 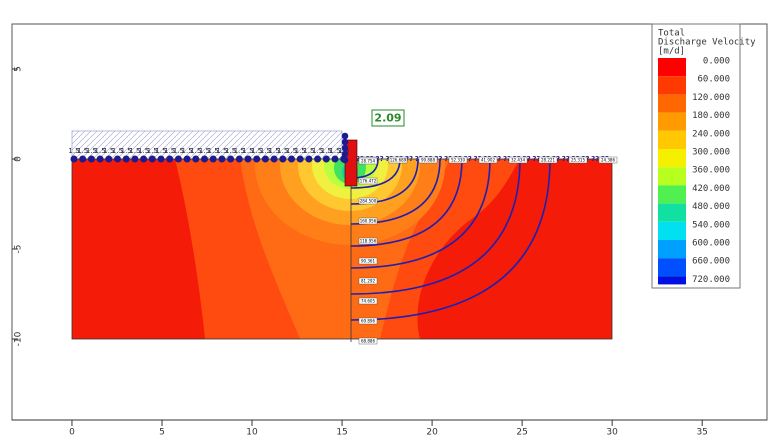 I want to click on y-tick-label: 0, so click(x=19, y=159).